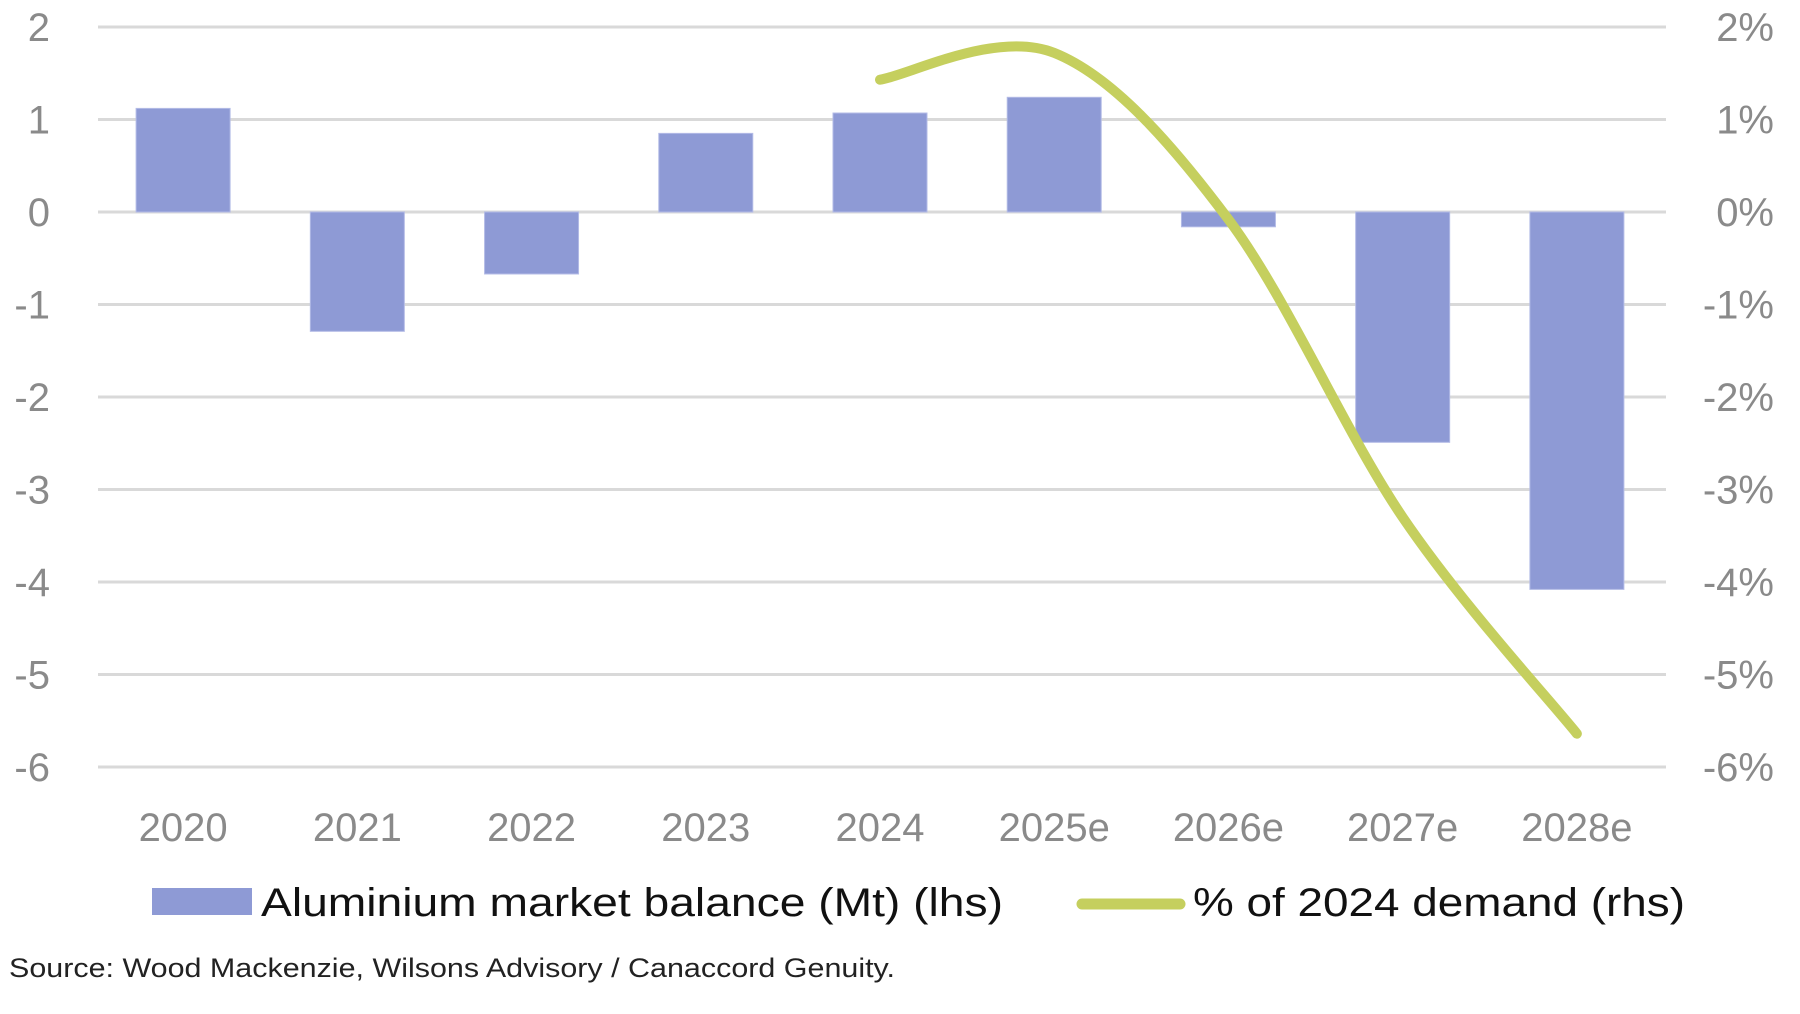  What do you see at coordinates (39, 121) in the screenshot?
I see `left-tick-label: 1` at bounding box center [39, 121].